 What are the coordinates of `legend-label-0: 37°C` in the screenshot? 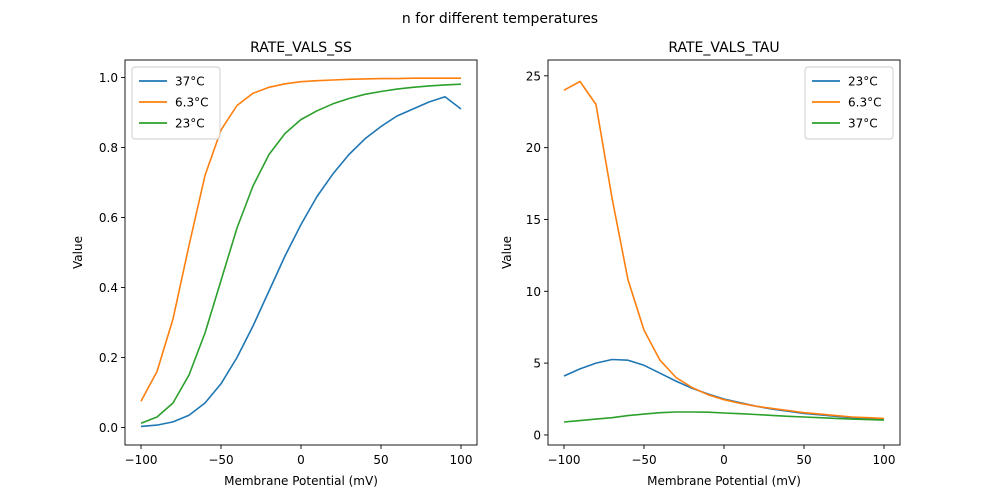 It's located at (190, 82).